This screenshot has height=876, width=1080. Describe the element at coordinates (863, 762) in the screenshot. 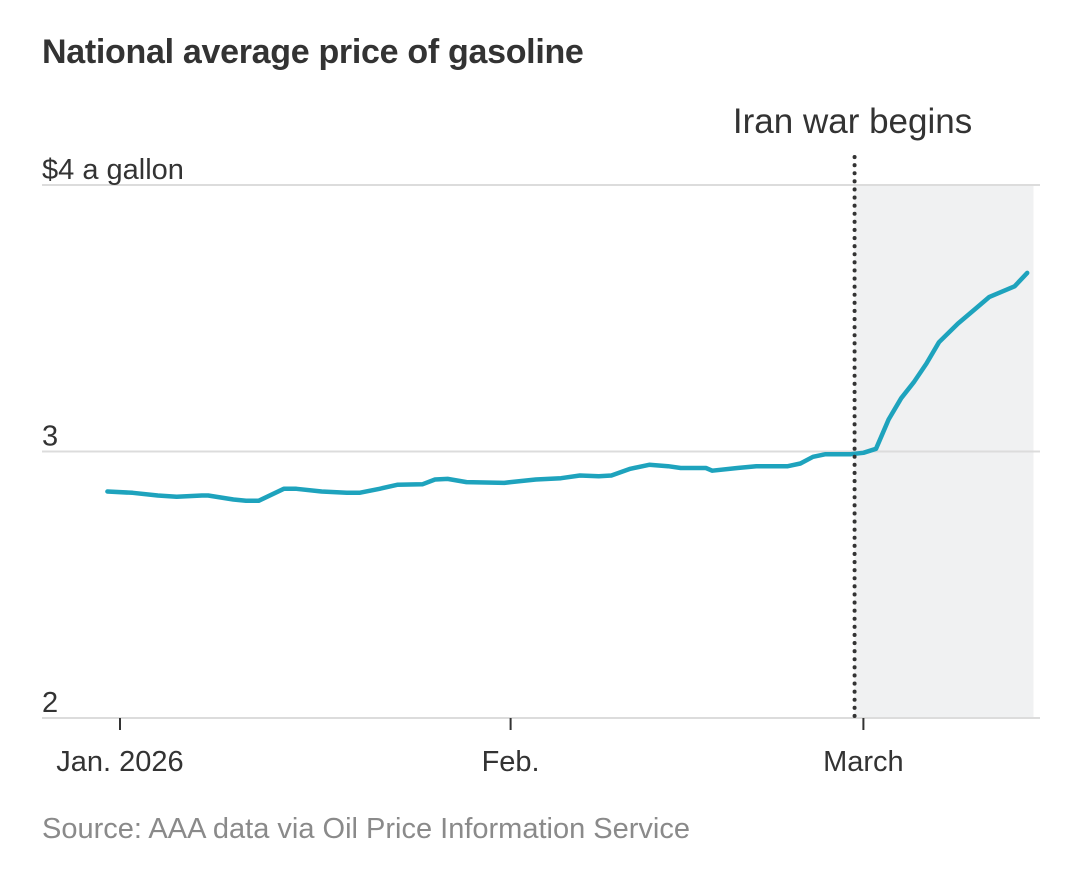

I see `x-tick-label: March` at that location.